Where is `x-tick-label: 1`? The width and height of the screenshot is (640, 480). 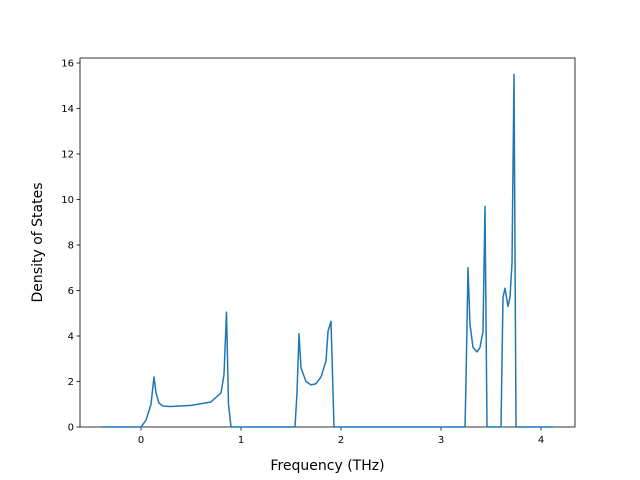
x-tick-label: 1 is located at coordinates (241, 440).